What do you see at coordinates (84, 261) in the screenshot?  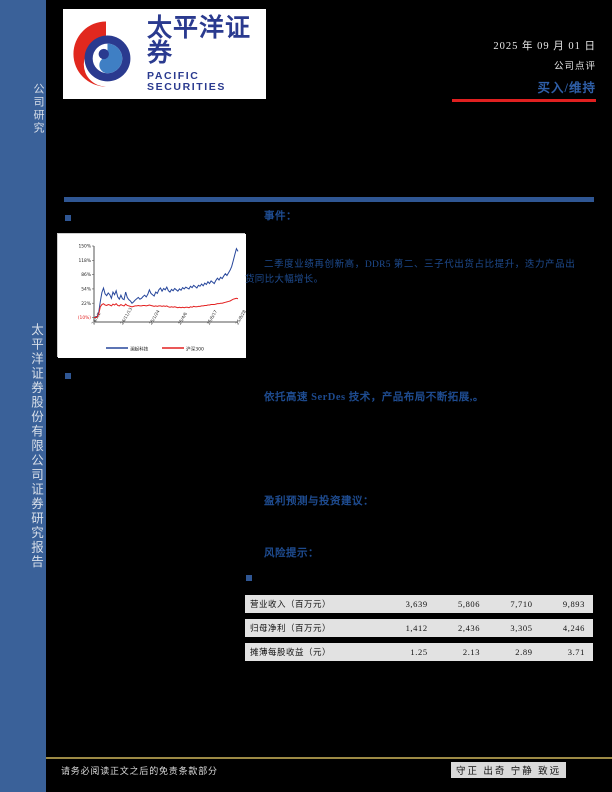 I see `chart-y-tick-label: 118%` at bounding box center [84, 261].